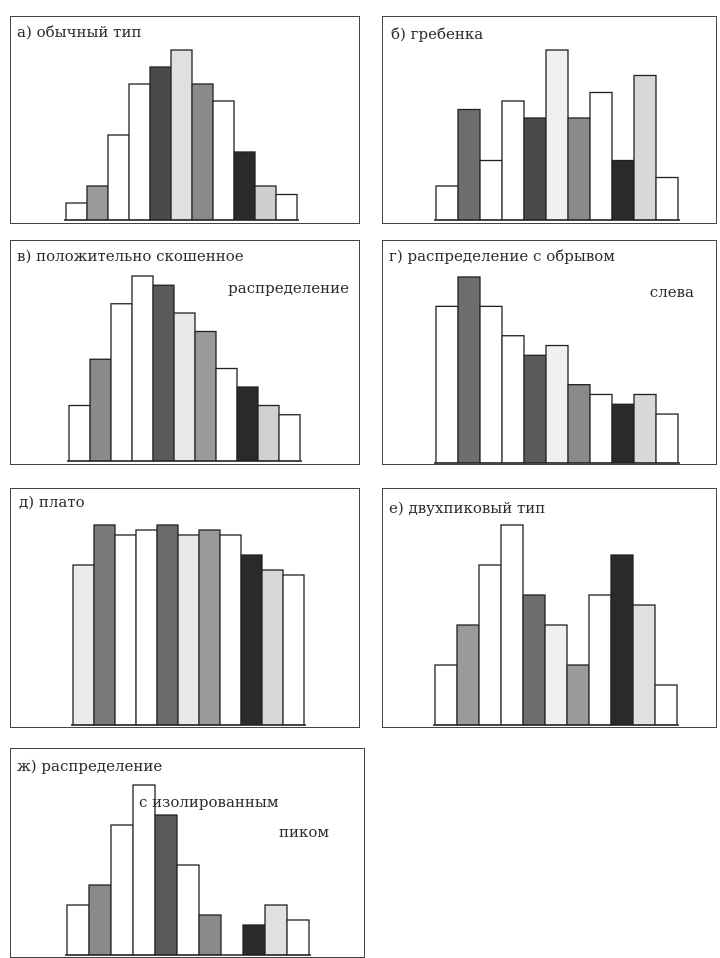  I want to click on histogram-panel-b: б) гребенка, so click(549, 120).